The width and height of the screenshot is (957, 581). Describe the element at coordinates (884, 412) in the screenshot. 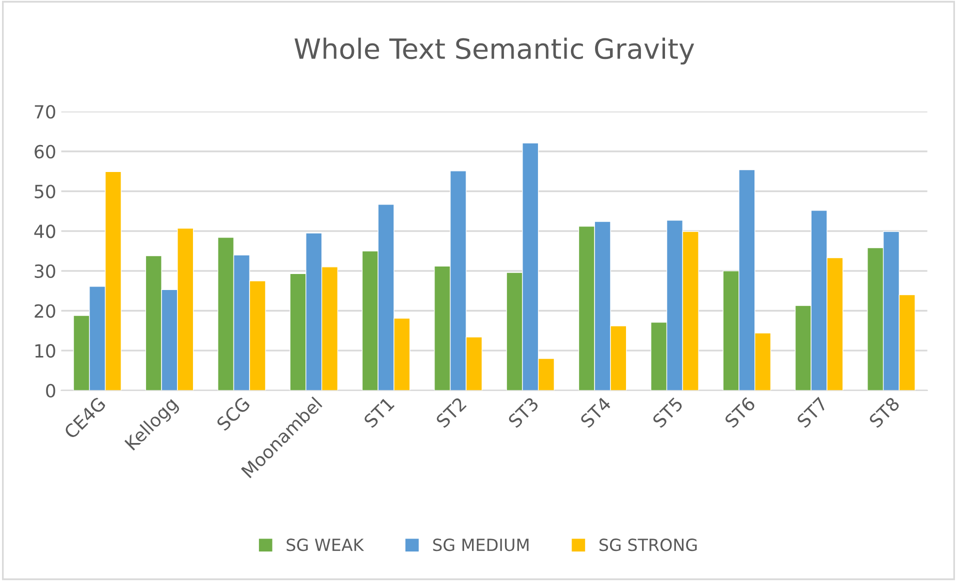

I see `x-tick-label: ST8` at that location.